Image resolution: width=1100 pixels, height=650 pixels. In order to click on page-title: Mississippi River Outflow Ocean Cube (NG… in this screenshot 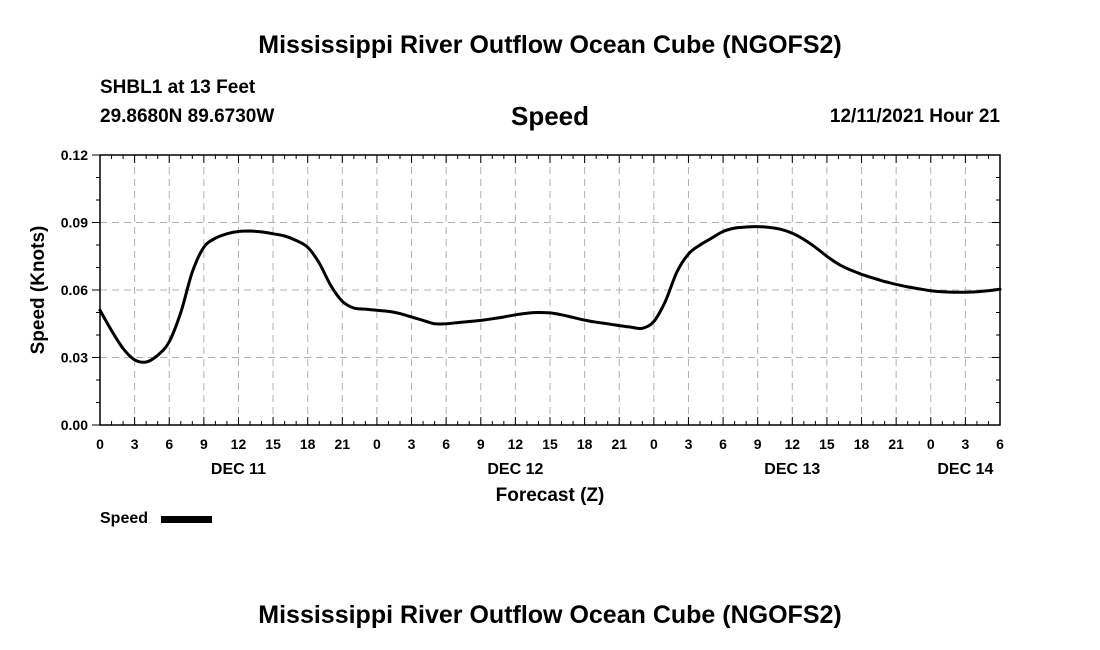, I will do `click(550, 45)`.